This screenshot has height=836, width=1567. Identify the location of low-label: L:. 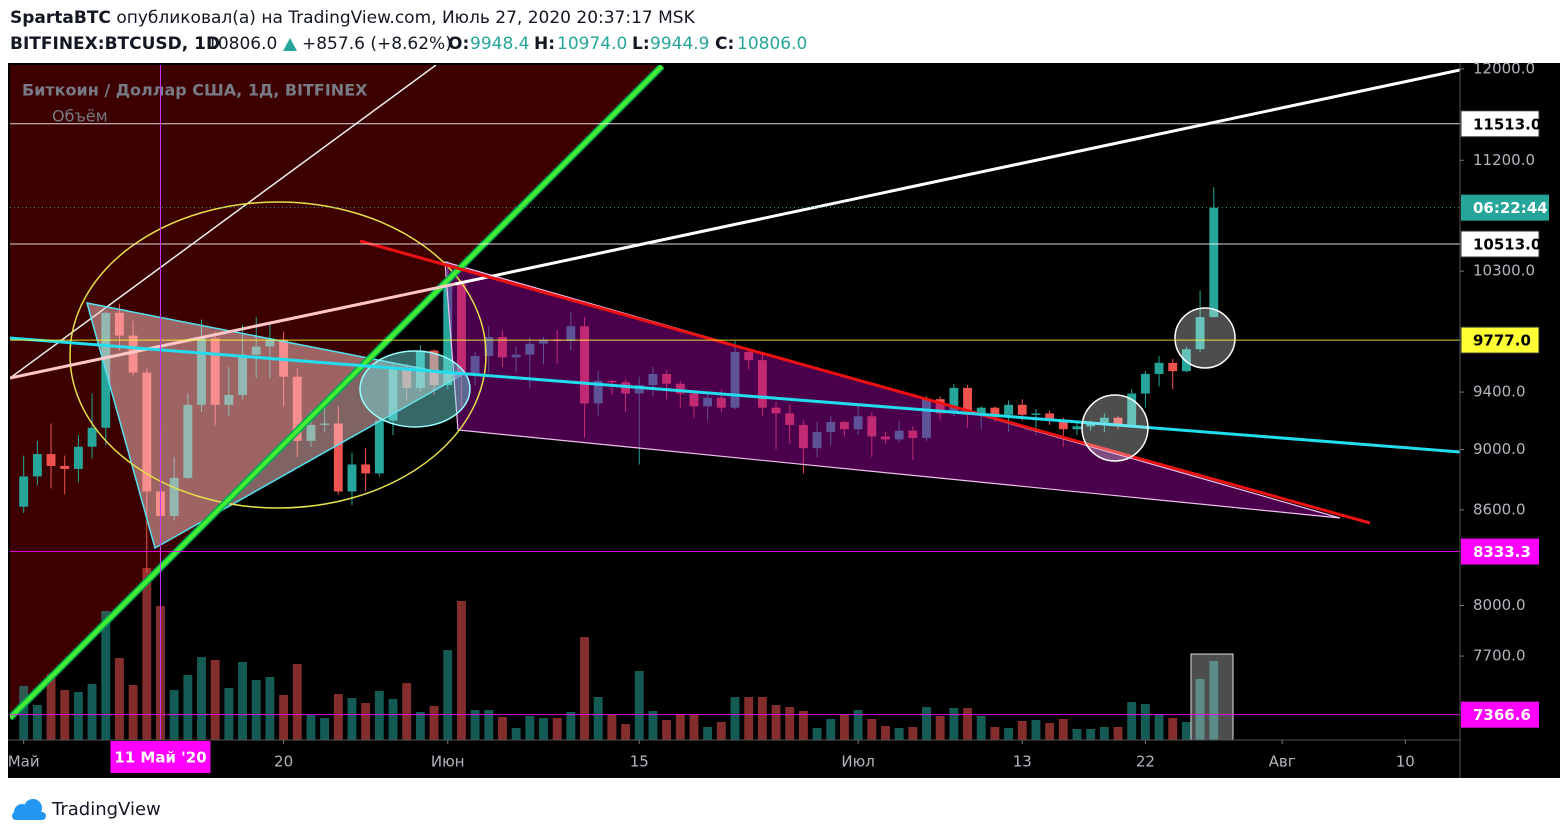
(641, 44).